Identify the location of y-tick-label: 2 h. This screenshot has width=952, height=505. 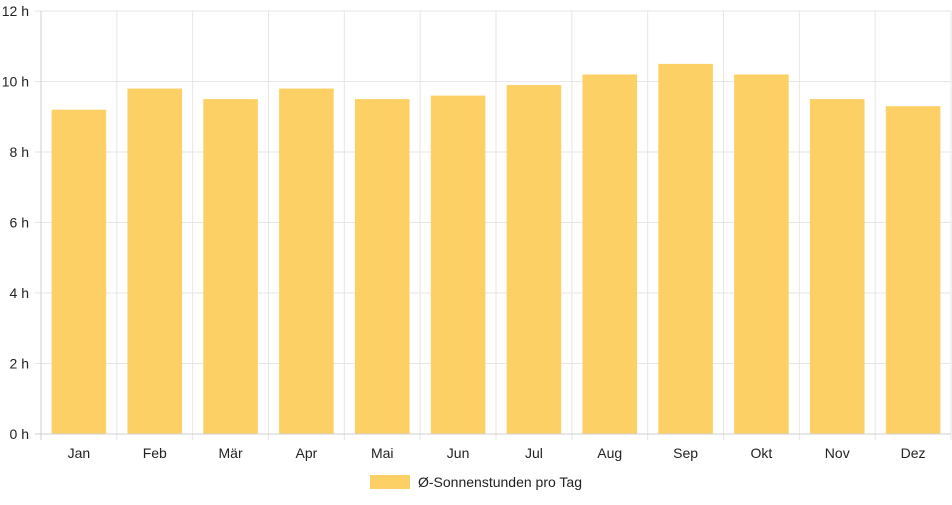
(19, 364).